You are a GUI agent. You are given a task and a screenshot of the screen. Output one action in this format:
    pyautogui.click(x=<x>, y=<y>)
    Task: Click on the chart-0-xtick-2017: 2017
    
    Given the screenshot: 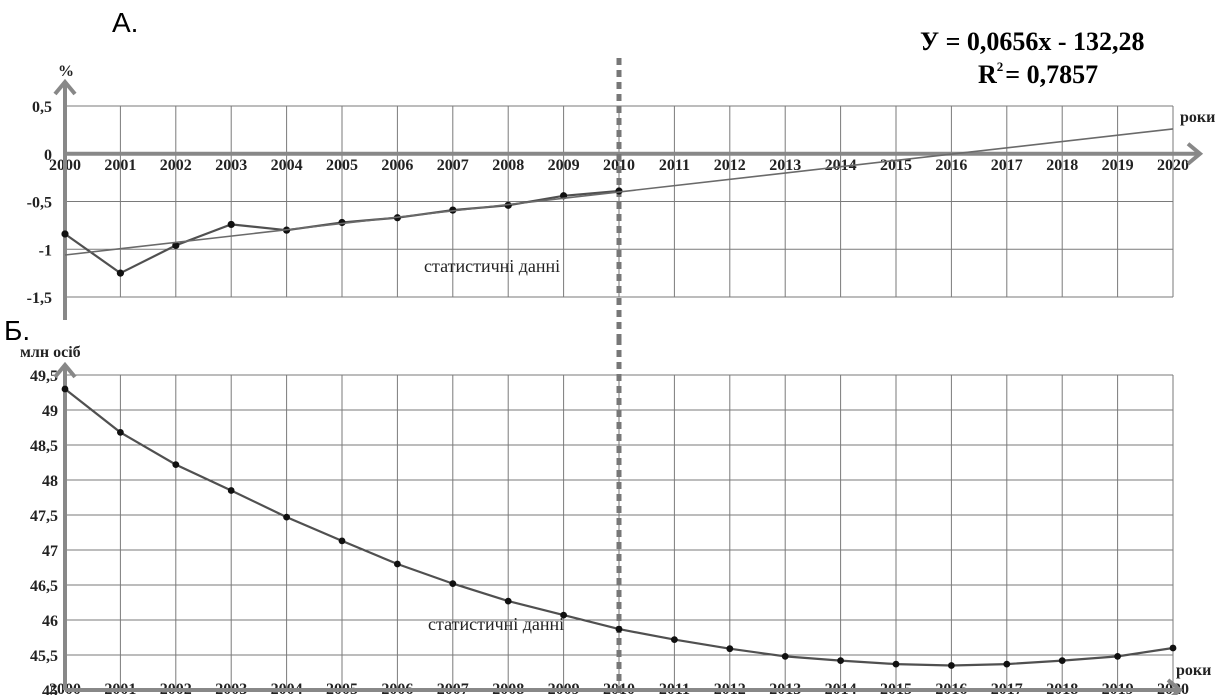 What is the action you would take?
    pyautogui.click(x=1007, y=165)
    